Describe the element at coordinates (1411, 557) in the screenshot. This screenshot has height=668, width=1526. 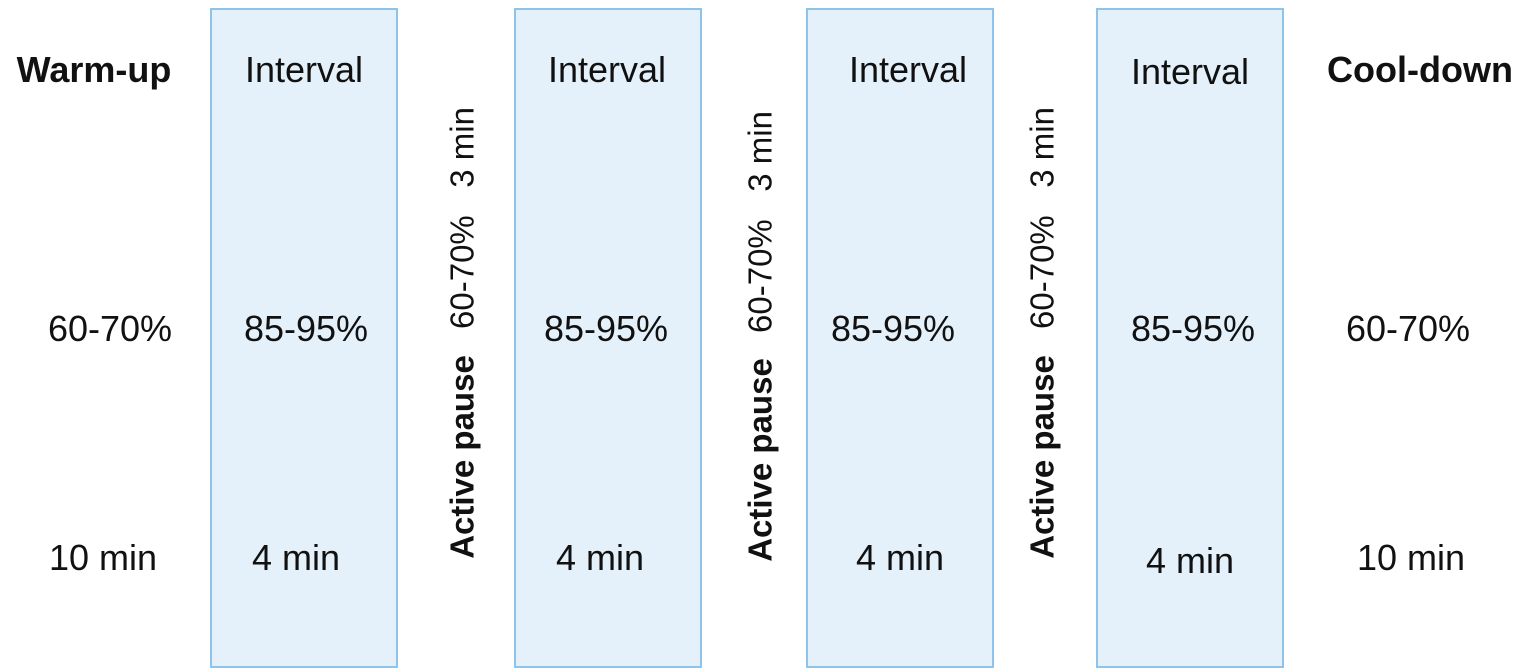
I see `cooldown-duration: 10 min` at that location.